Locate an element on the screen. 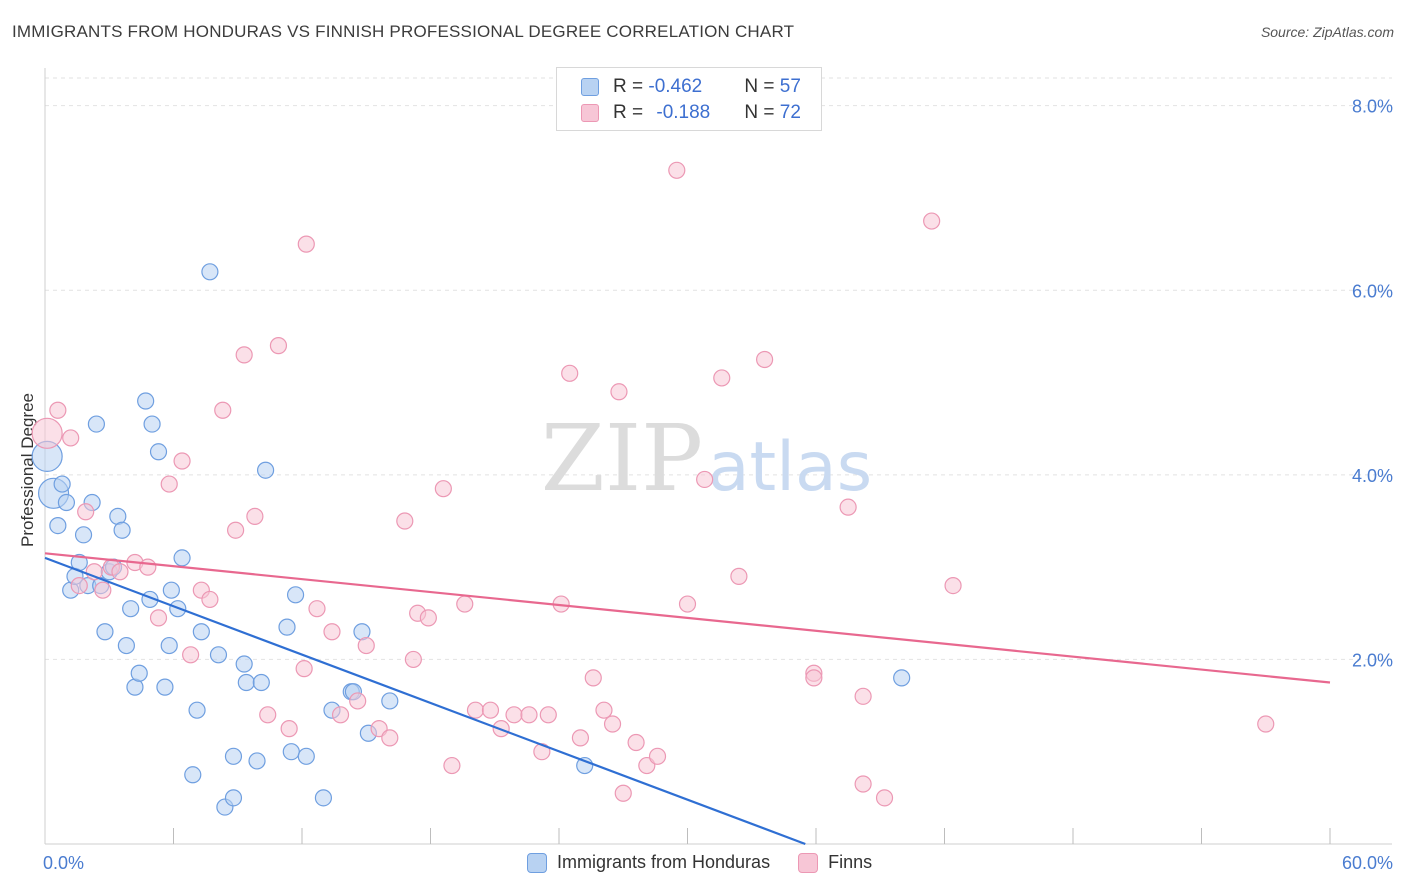 This screenshot has height=892, width=1406. legend-item-finns: Finns is located at coordinates (835, 862).